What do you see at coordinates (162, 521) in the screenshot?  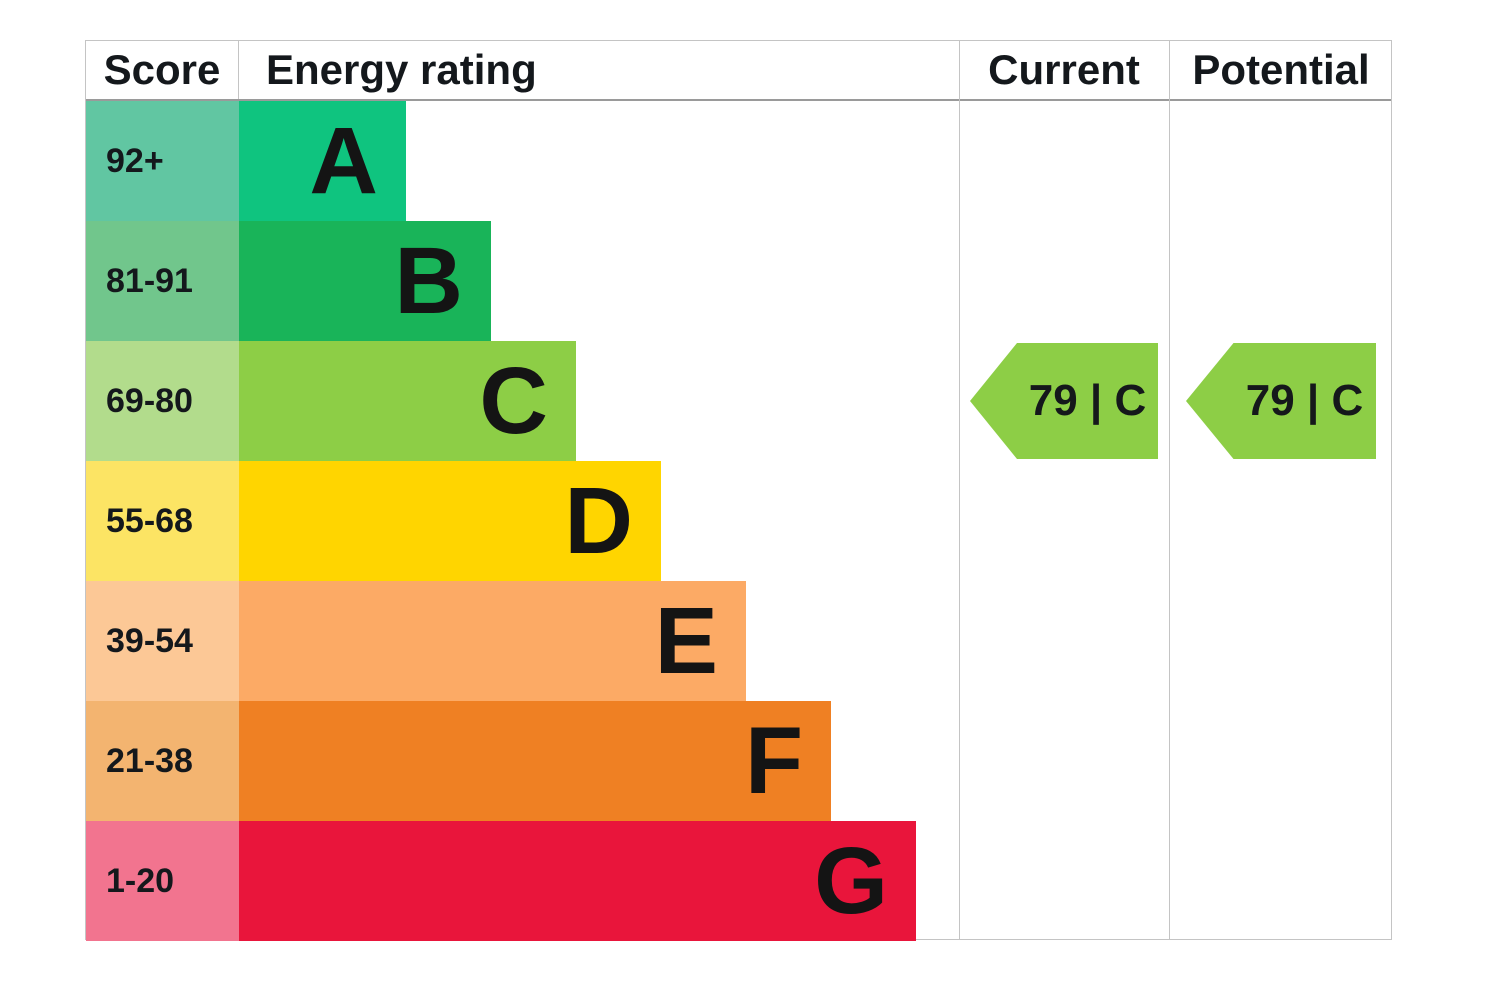 I see `score-range-d: 55-68` at bounding box center [162, 521].